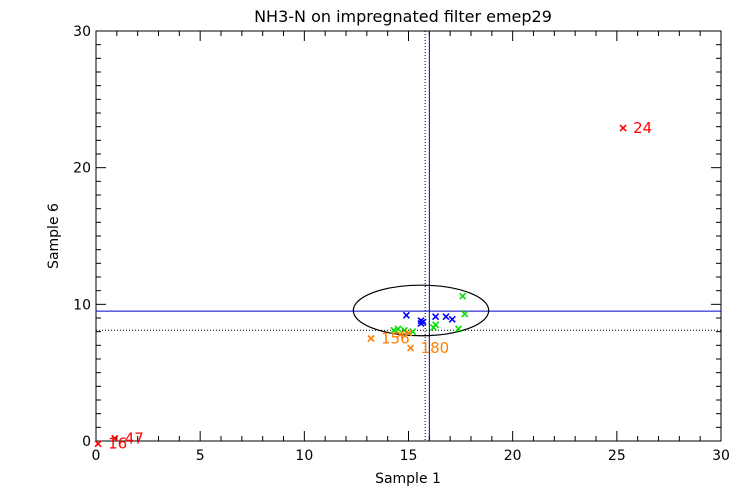 The width and height of the screenshot is (750, 500). What do you see at coordinates (395, 339) in the screenshot?
I see `point-label: 156` at bounding box center [395, 339].